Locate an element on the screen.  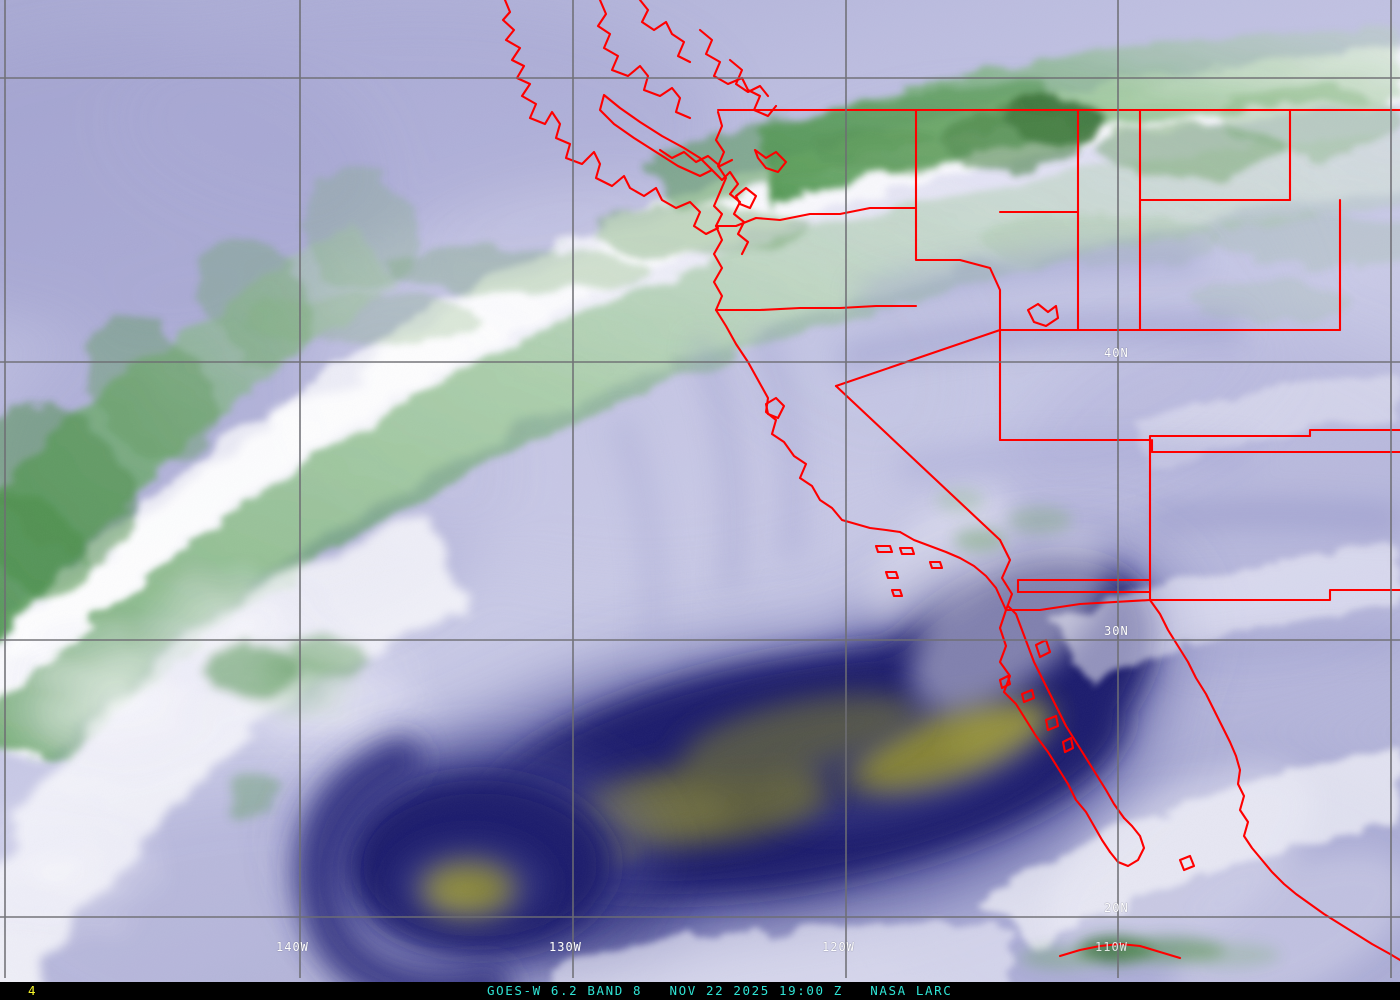
lat-label-40n: 40N is located at coordinates (1116, 353).